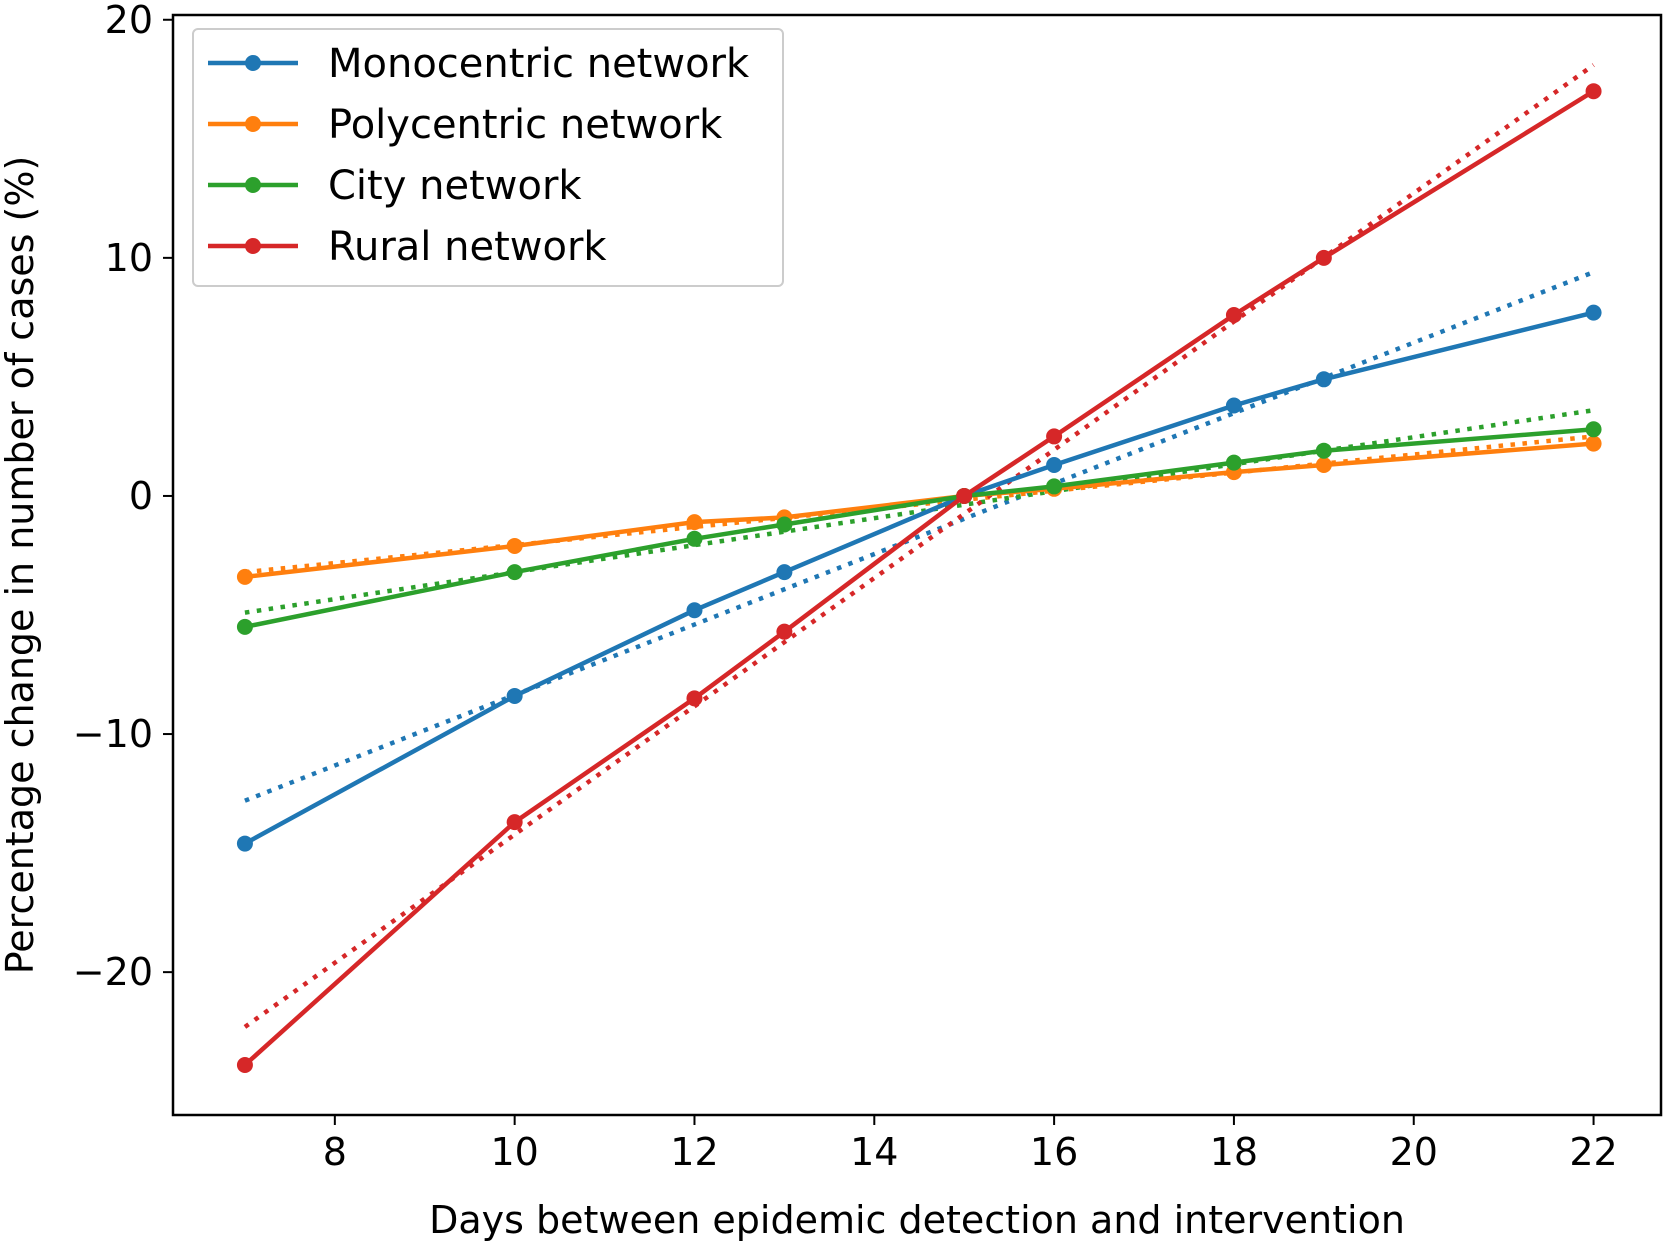 Image resolution: width=1664 pixels, height=1244 pixels. What do you see at coordinates (1414, 1152) in the screenshot?
I see `x-tick-label: 20` at bounding box center [1414, 1152].